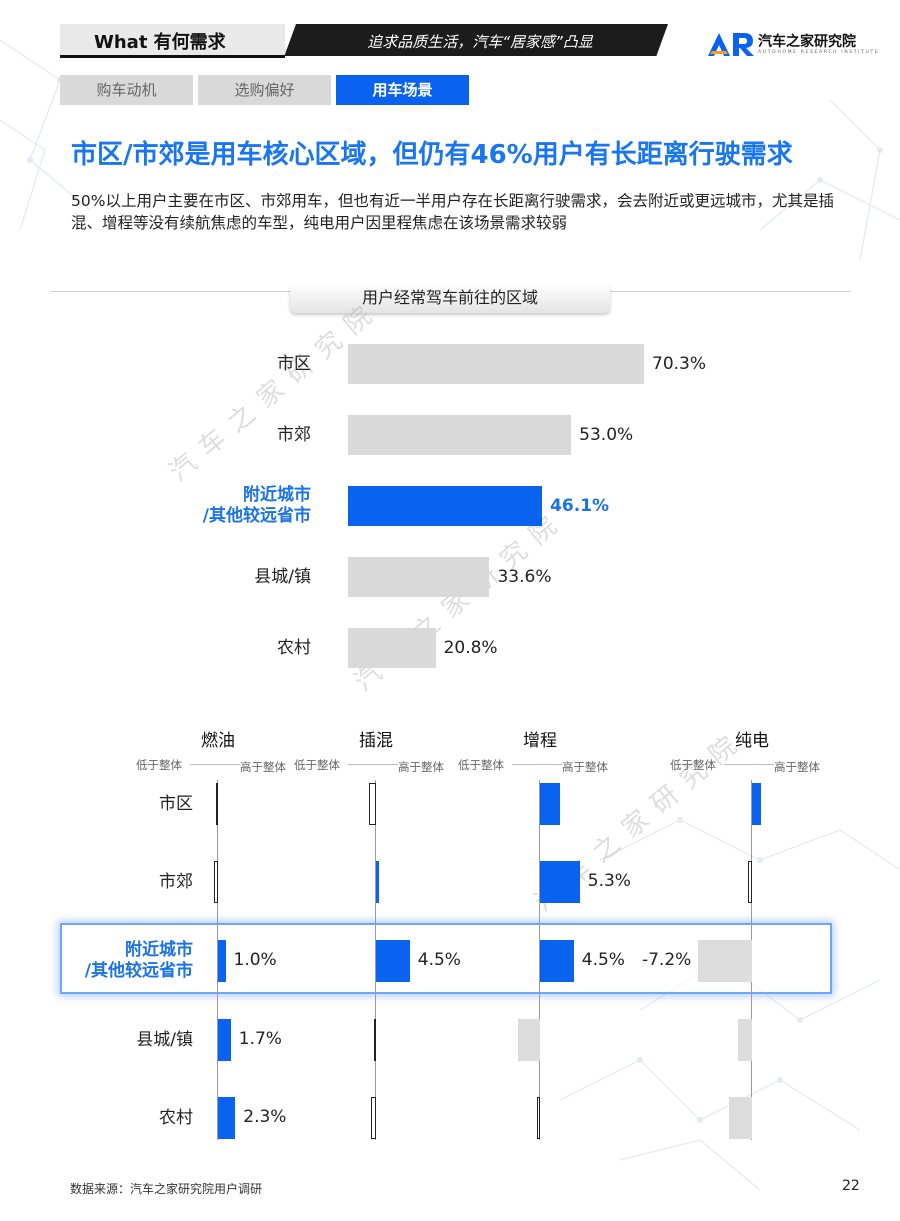  I want to click on logo-text: 汽车之家研究院, so click(807, 42).